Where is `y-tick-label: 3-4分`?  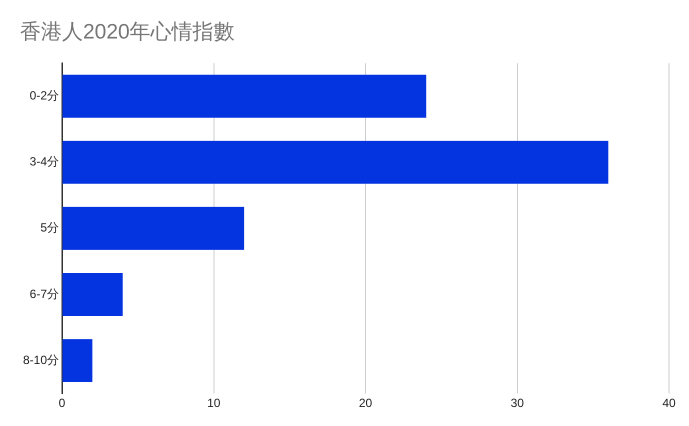
y-tick-label: 3-4分 is located at coordinates (45, 161).